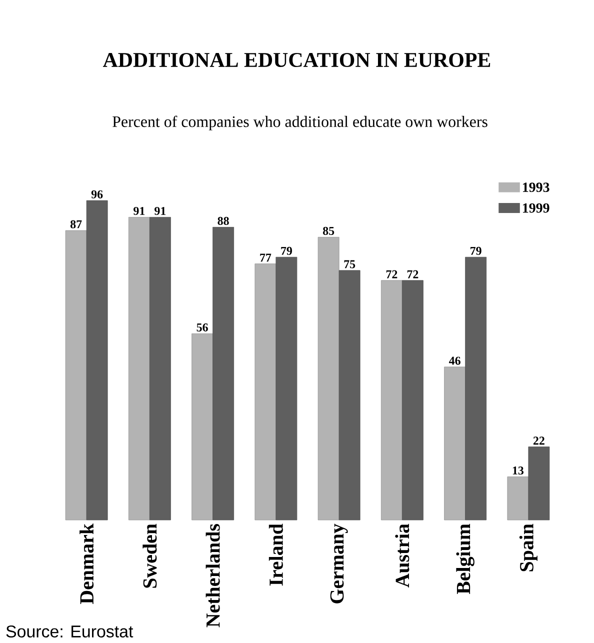  Describe the element at coordinates (97, 194) in the screenshot. I see `data-label: 96` at that location.